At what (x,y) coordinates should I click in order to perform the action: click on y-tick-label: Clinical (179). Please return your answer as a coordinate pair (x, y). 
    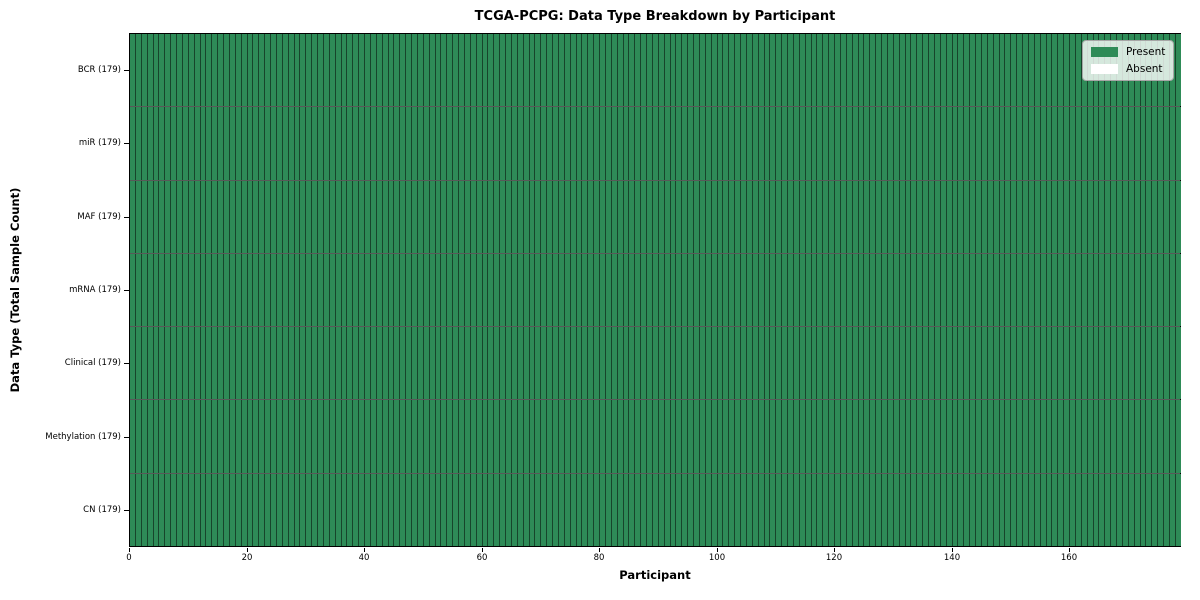
    Looking at the image, I should click on (92, 363).